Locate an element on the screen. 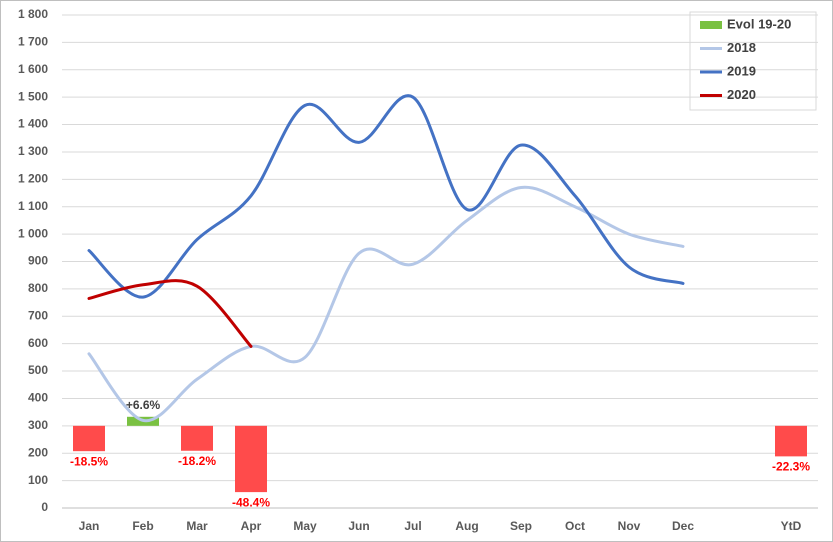  data-label: +6.6% is located at coordinates (143, 405).